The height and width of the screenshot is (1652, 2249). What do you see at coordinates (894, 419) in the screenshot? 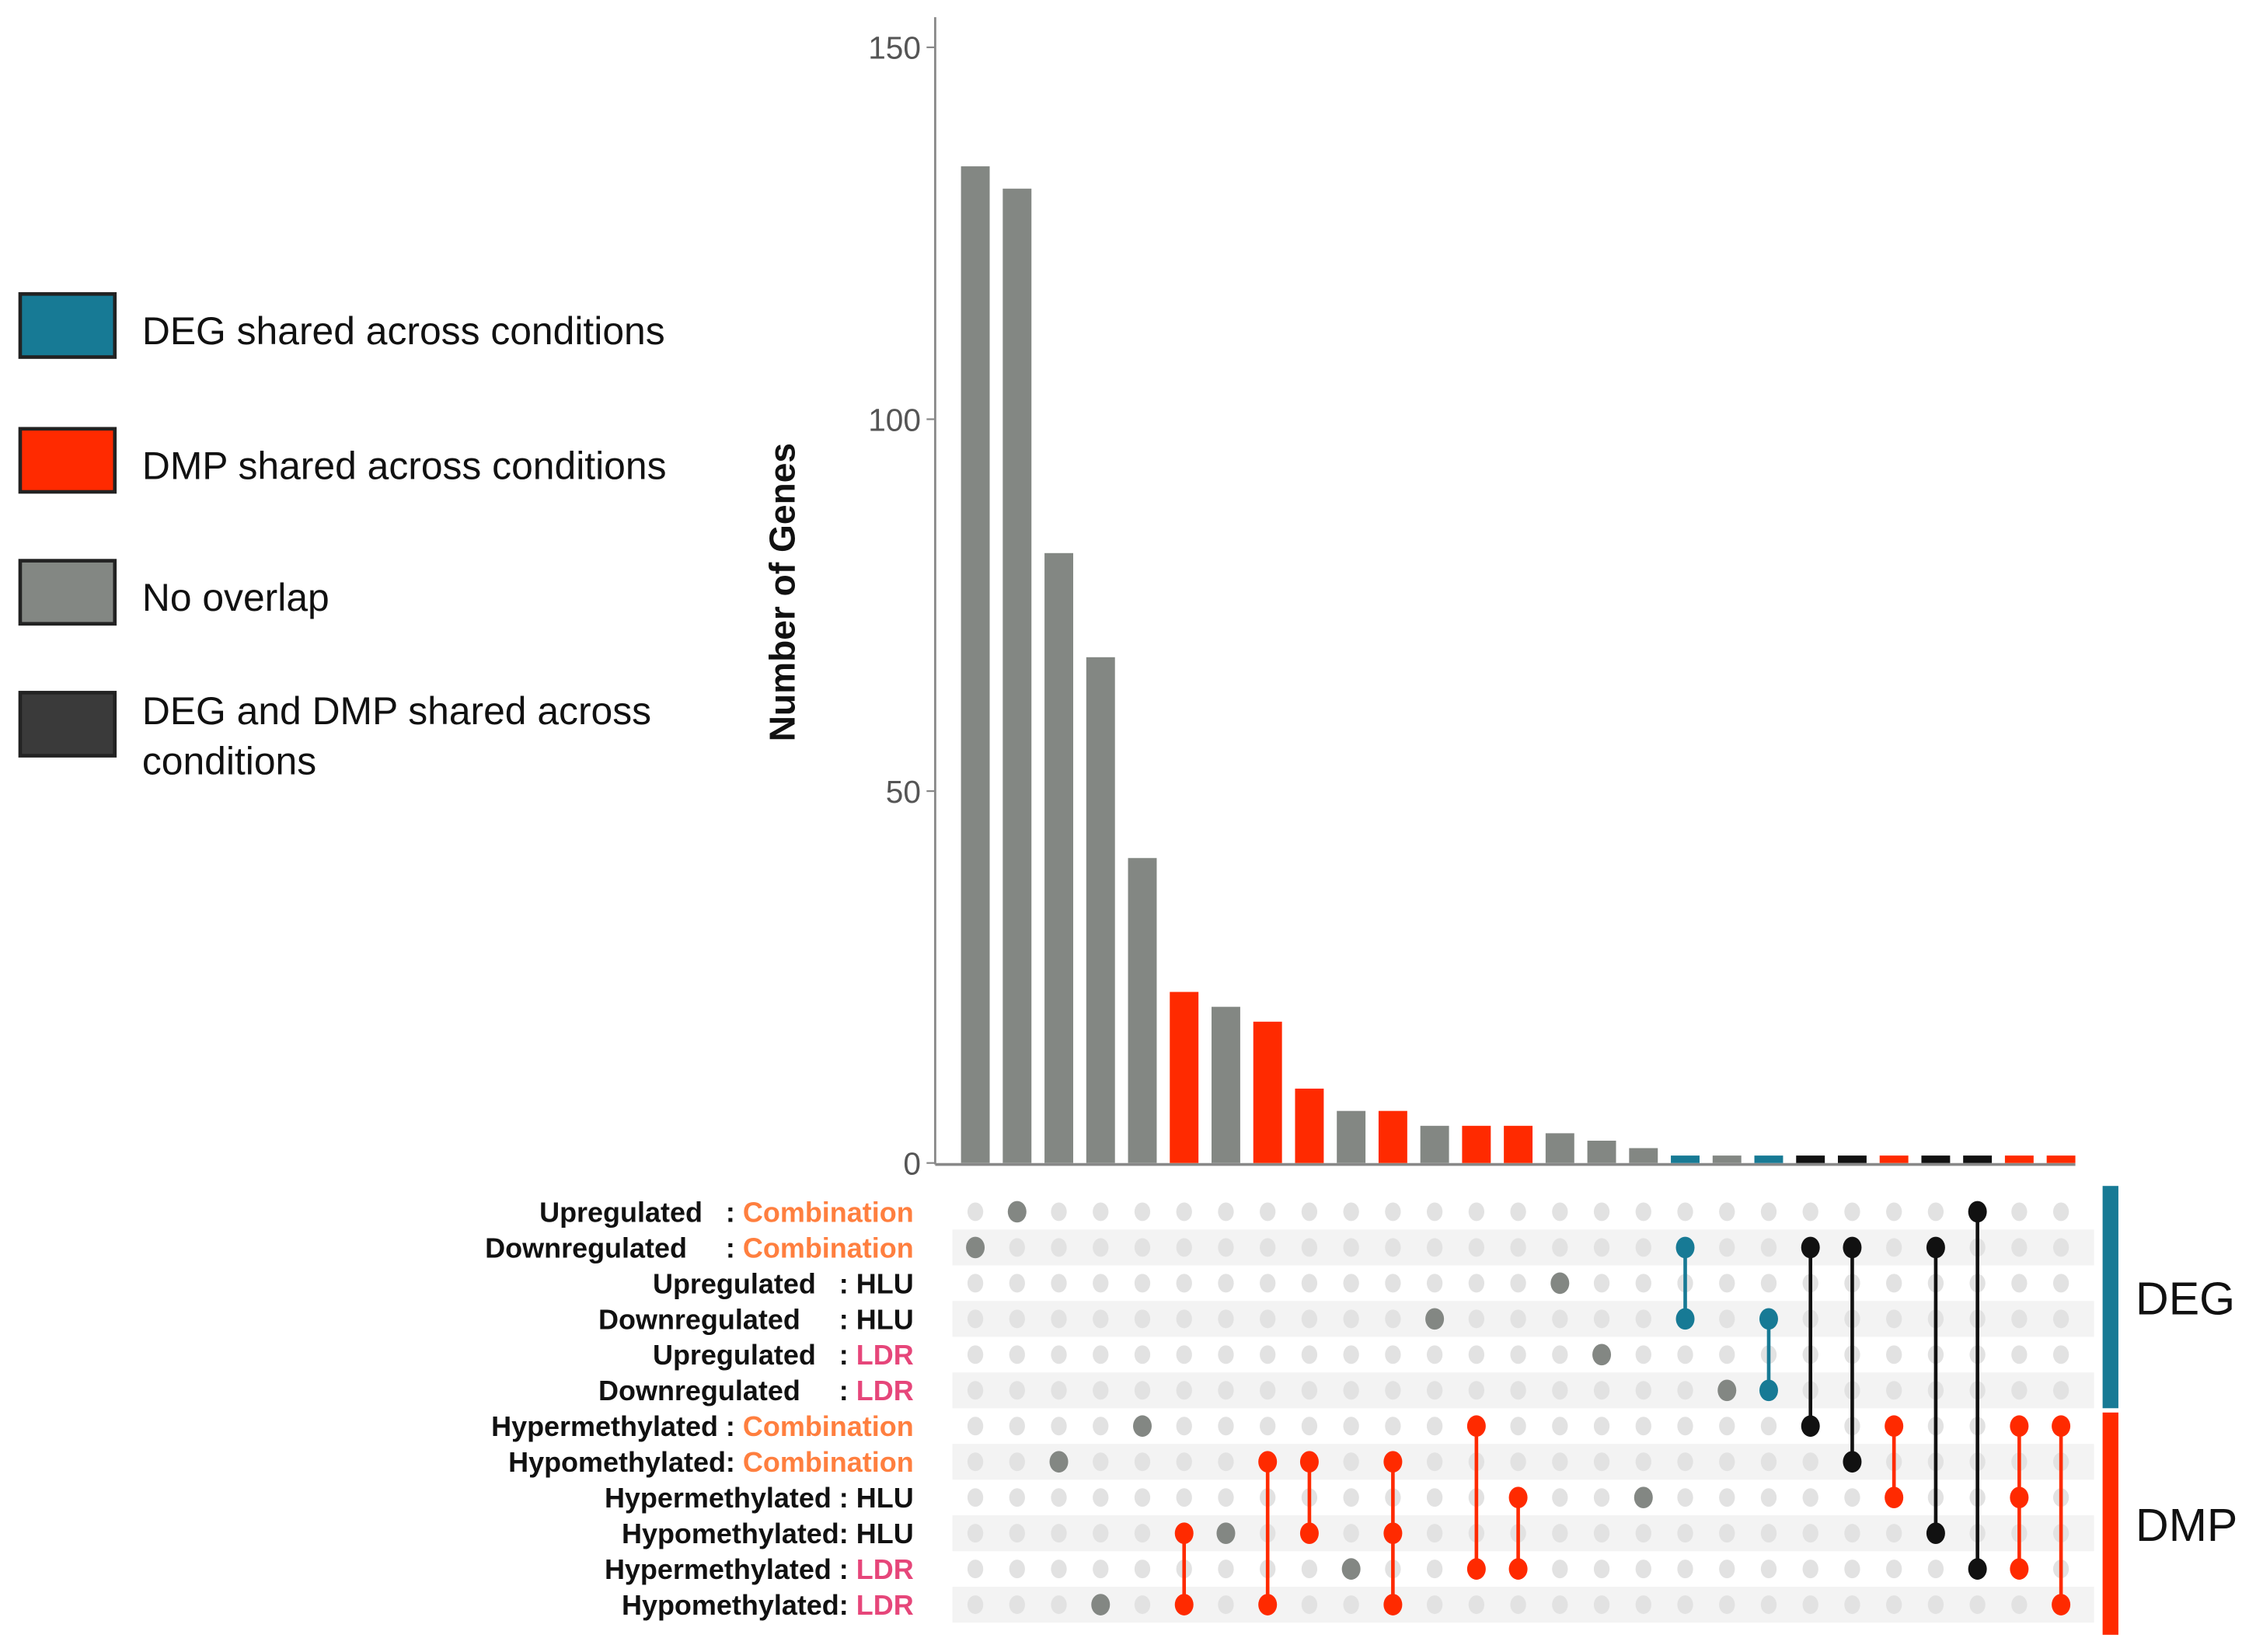
I see `y-tick-label: 100` at bounding box center [894, 419].